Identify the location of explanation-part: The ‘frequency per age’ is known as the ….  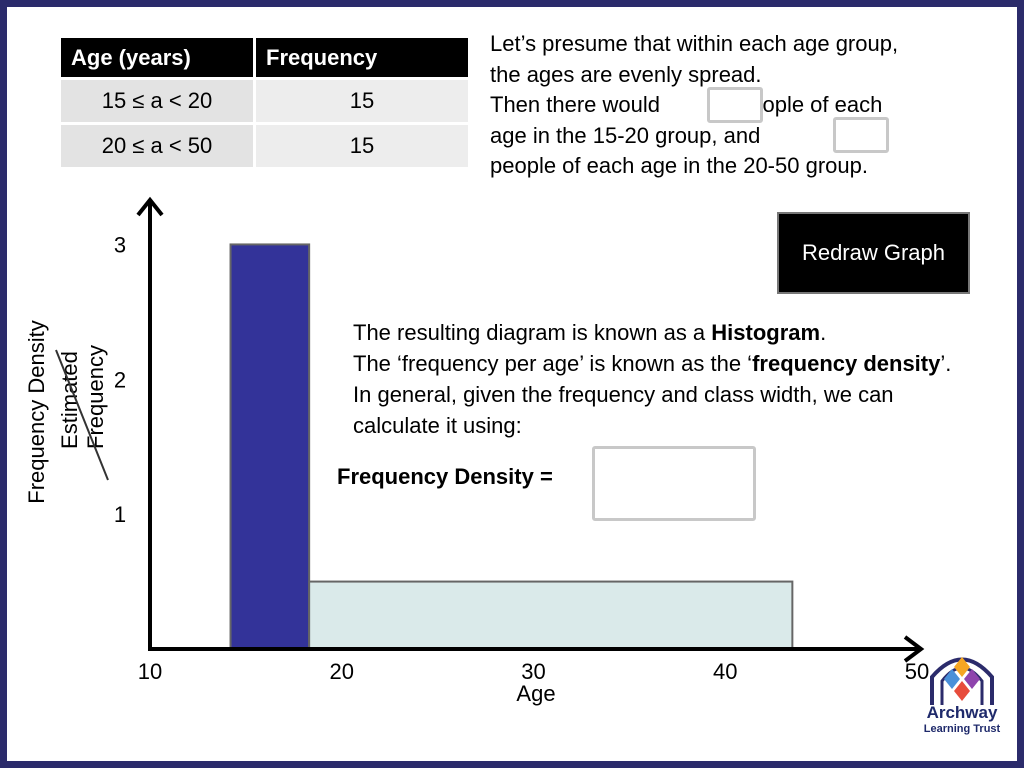
(553, 363).